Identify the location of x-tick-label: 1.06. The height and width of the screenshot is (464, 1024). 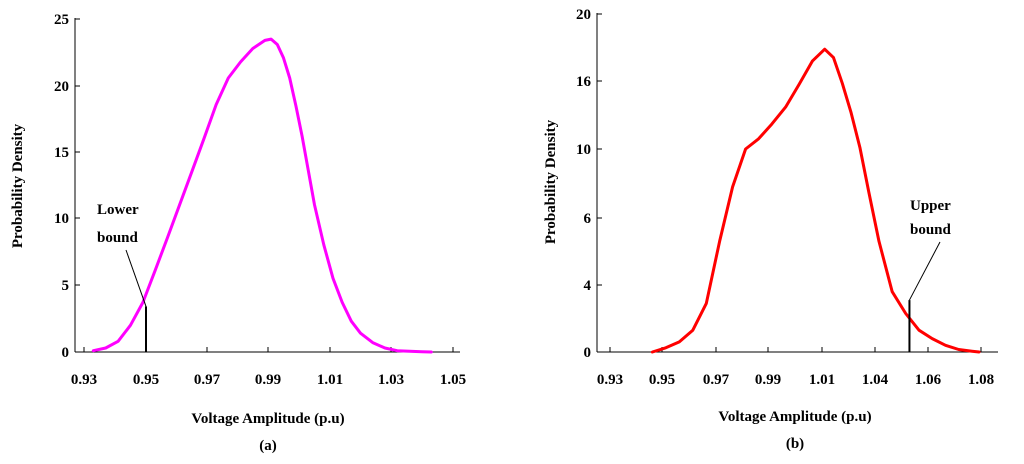
(928, 380).